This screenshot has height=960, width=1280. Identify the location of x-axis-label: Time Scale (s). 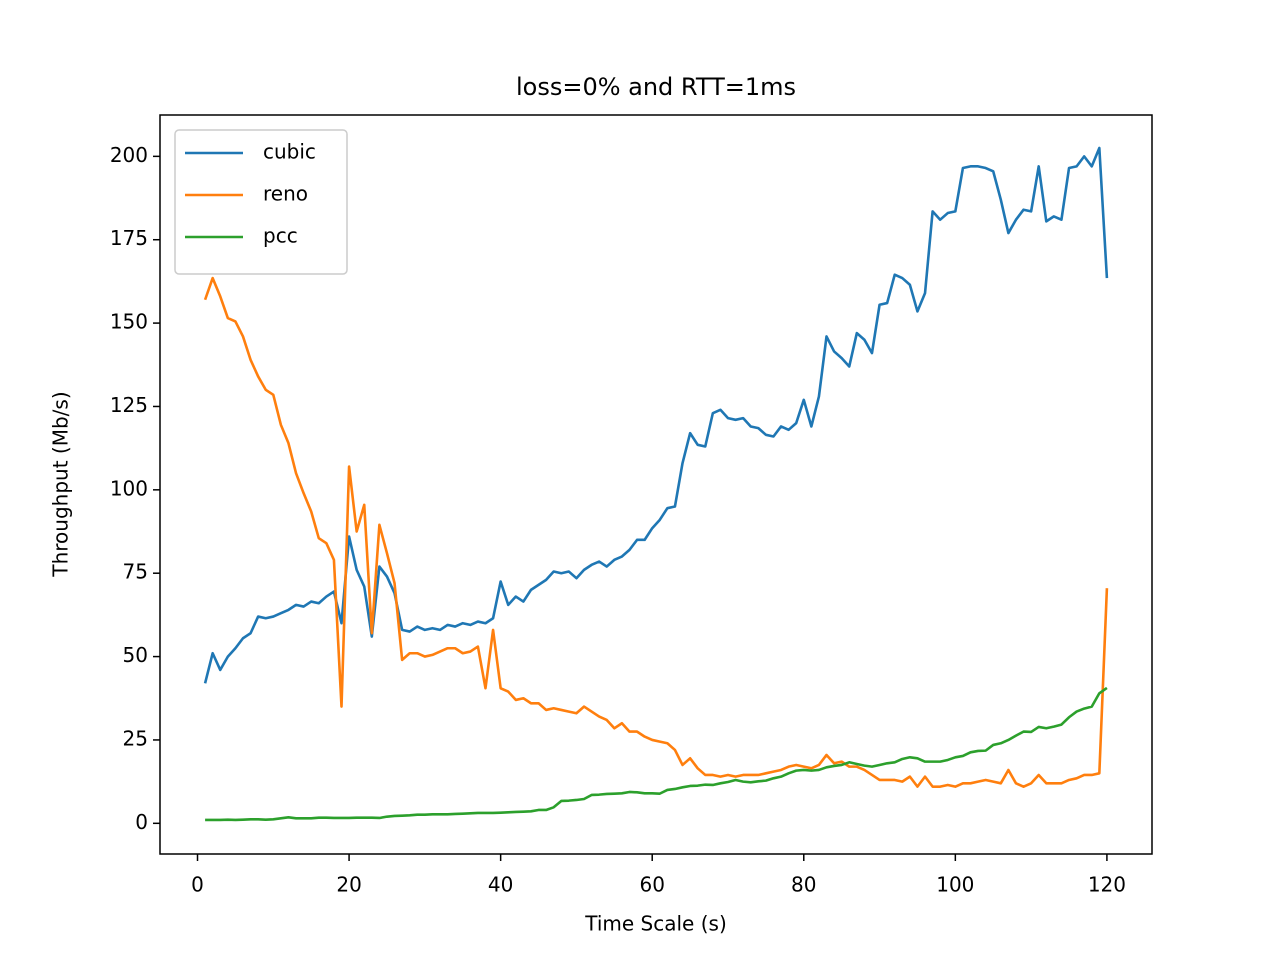
(655, 924).